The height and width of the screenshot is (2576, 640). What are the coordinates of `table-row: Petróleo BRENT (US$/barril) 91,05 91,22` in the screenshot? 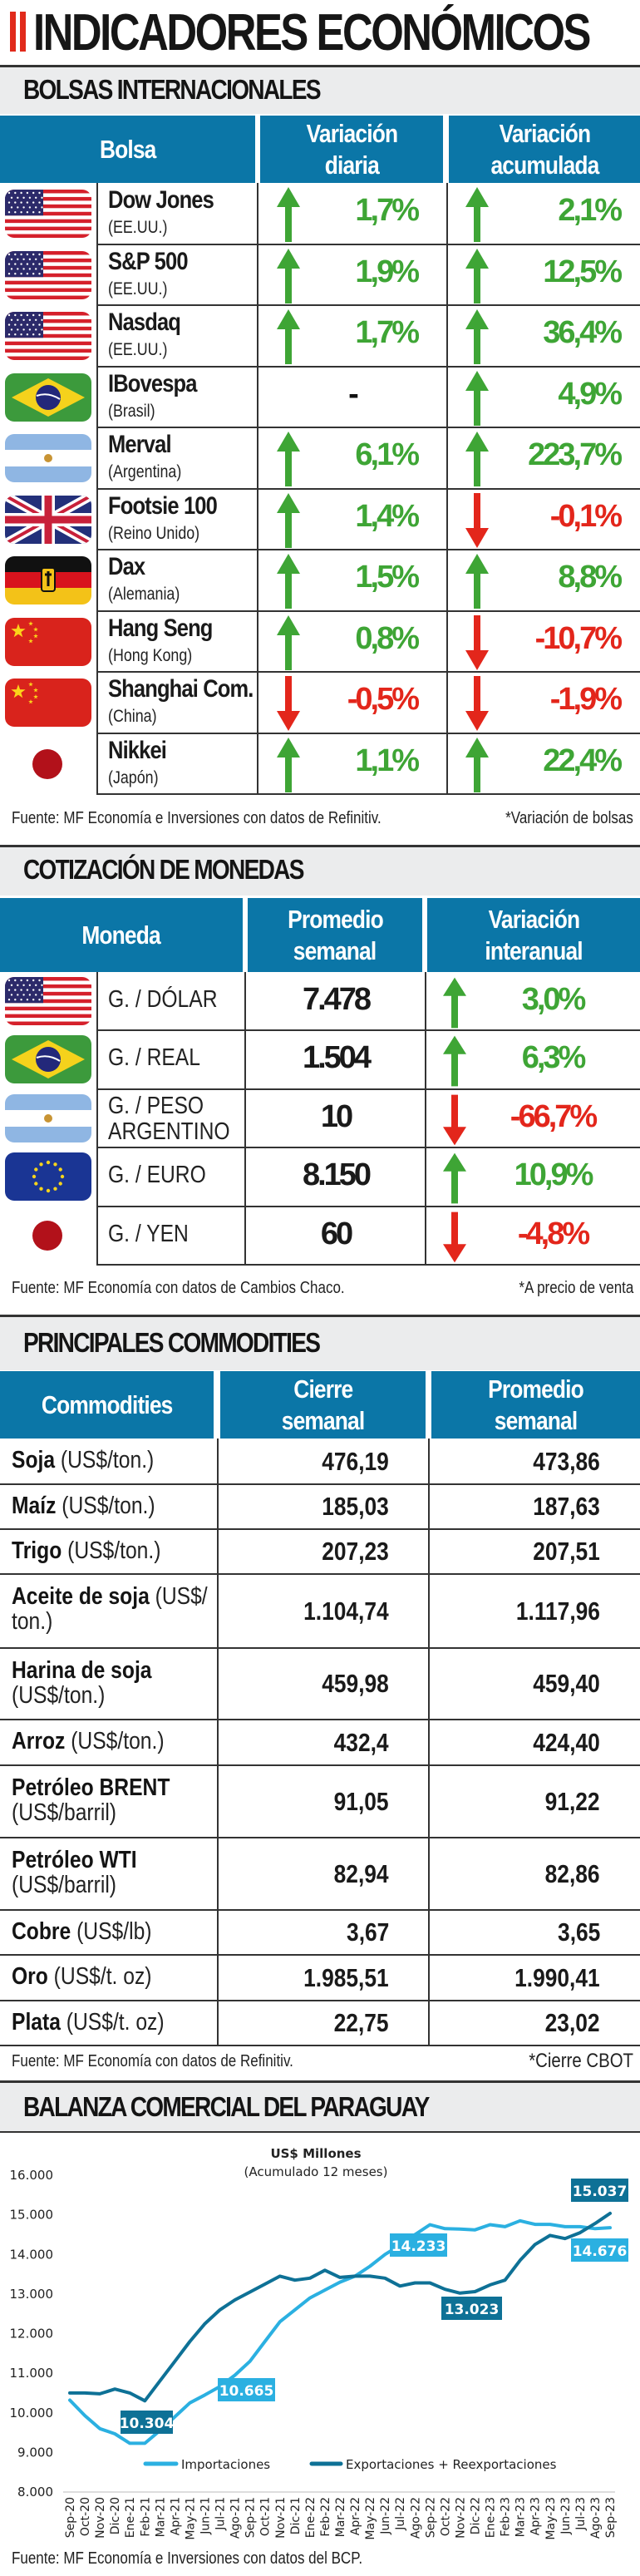 It's located at (320, 1802).